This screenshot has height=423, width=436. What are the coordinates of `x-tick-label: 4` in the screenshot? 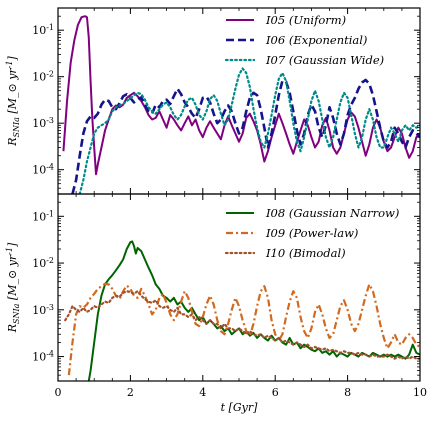 It's located at (202, 392).